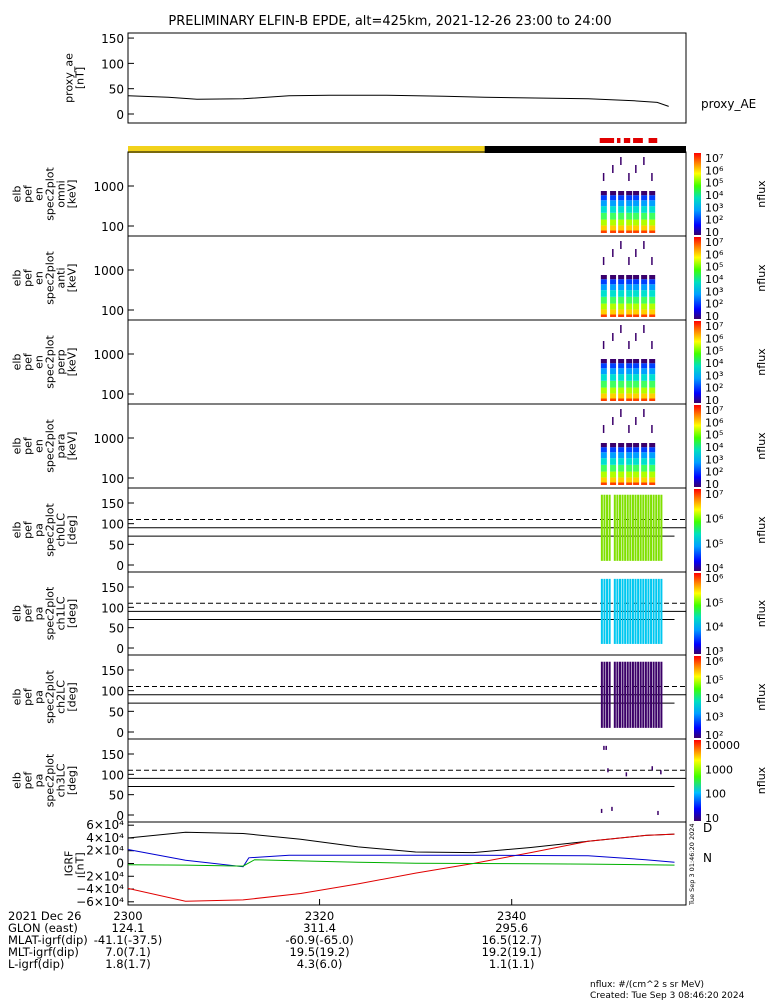 This screenshot has height=1000, width=775. Describe the element at coordinates (761, 697) in the screenshot. I see `colorbar-label: nflux` at that location.